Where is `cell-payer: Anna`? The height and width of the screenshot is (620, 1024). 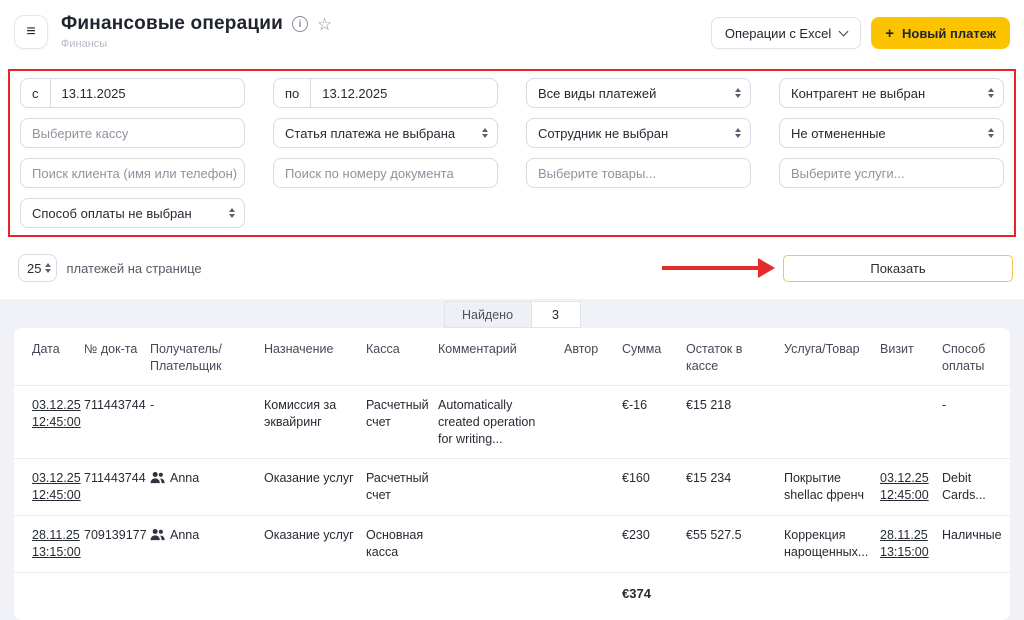
cell-payer: Anna is located at coordinates (201, 487).